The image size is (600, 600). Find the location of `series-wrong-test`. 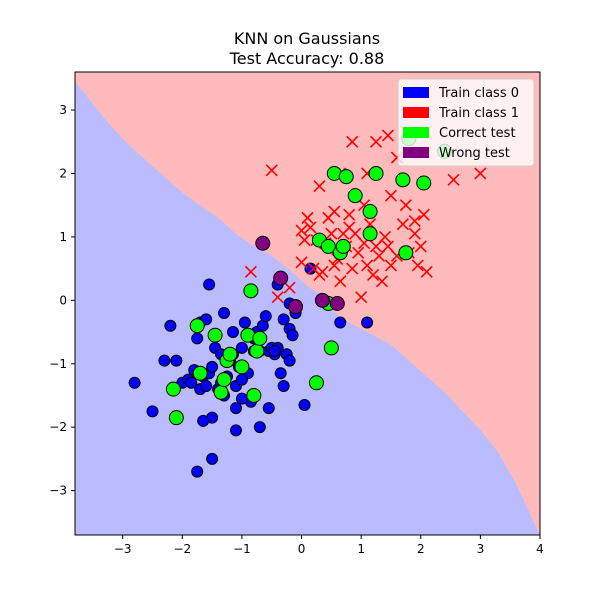

series-wrong-test is located at coordinates (300, 275).